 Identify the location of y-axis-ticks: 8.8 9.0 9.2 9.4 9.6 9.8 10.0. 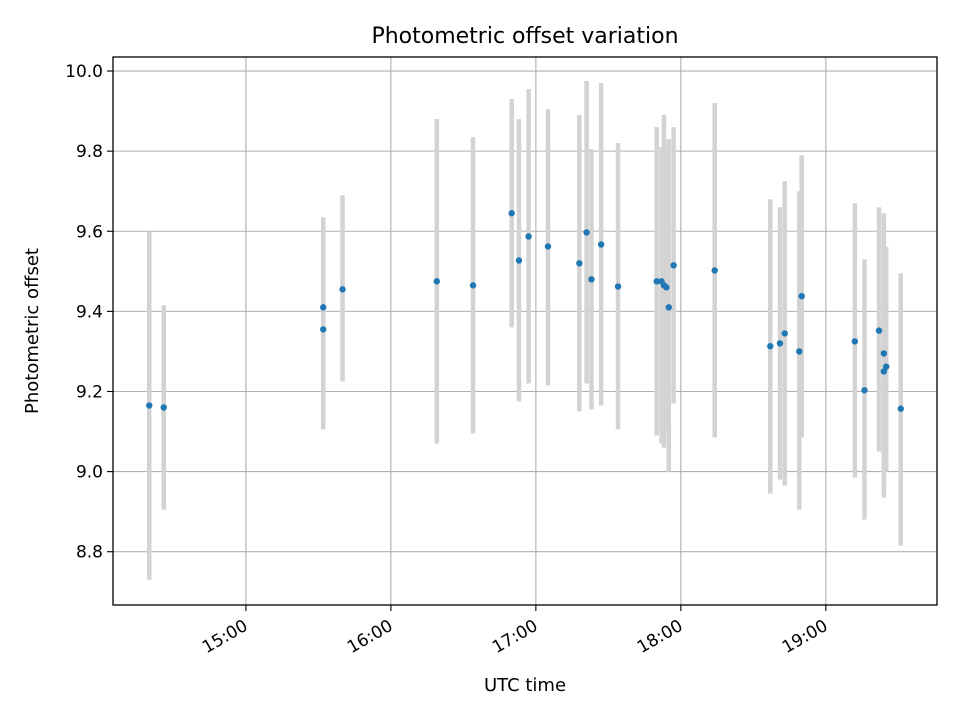
(89, 312).